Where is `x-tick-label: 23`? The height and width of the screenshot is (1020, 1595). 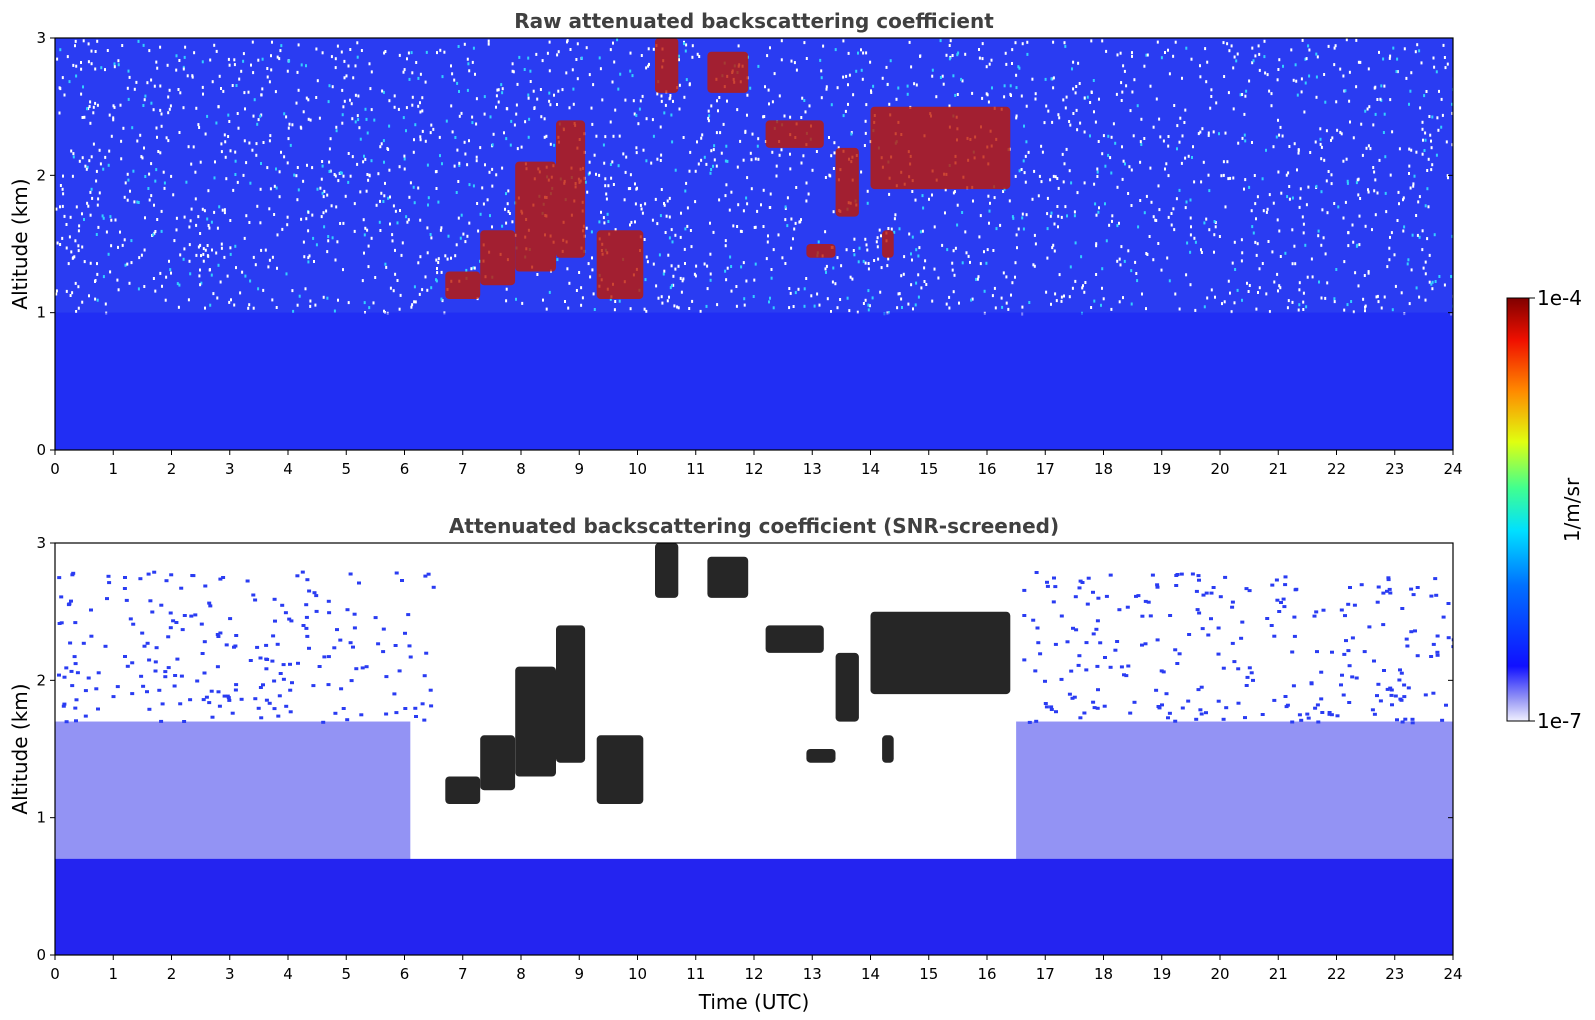 x-tick-label: 23 is located at coordinates (1394, 974).